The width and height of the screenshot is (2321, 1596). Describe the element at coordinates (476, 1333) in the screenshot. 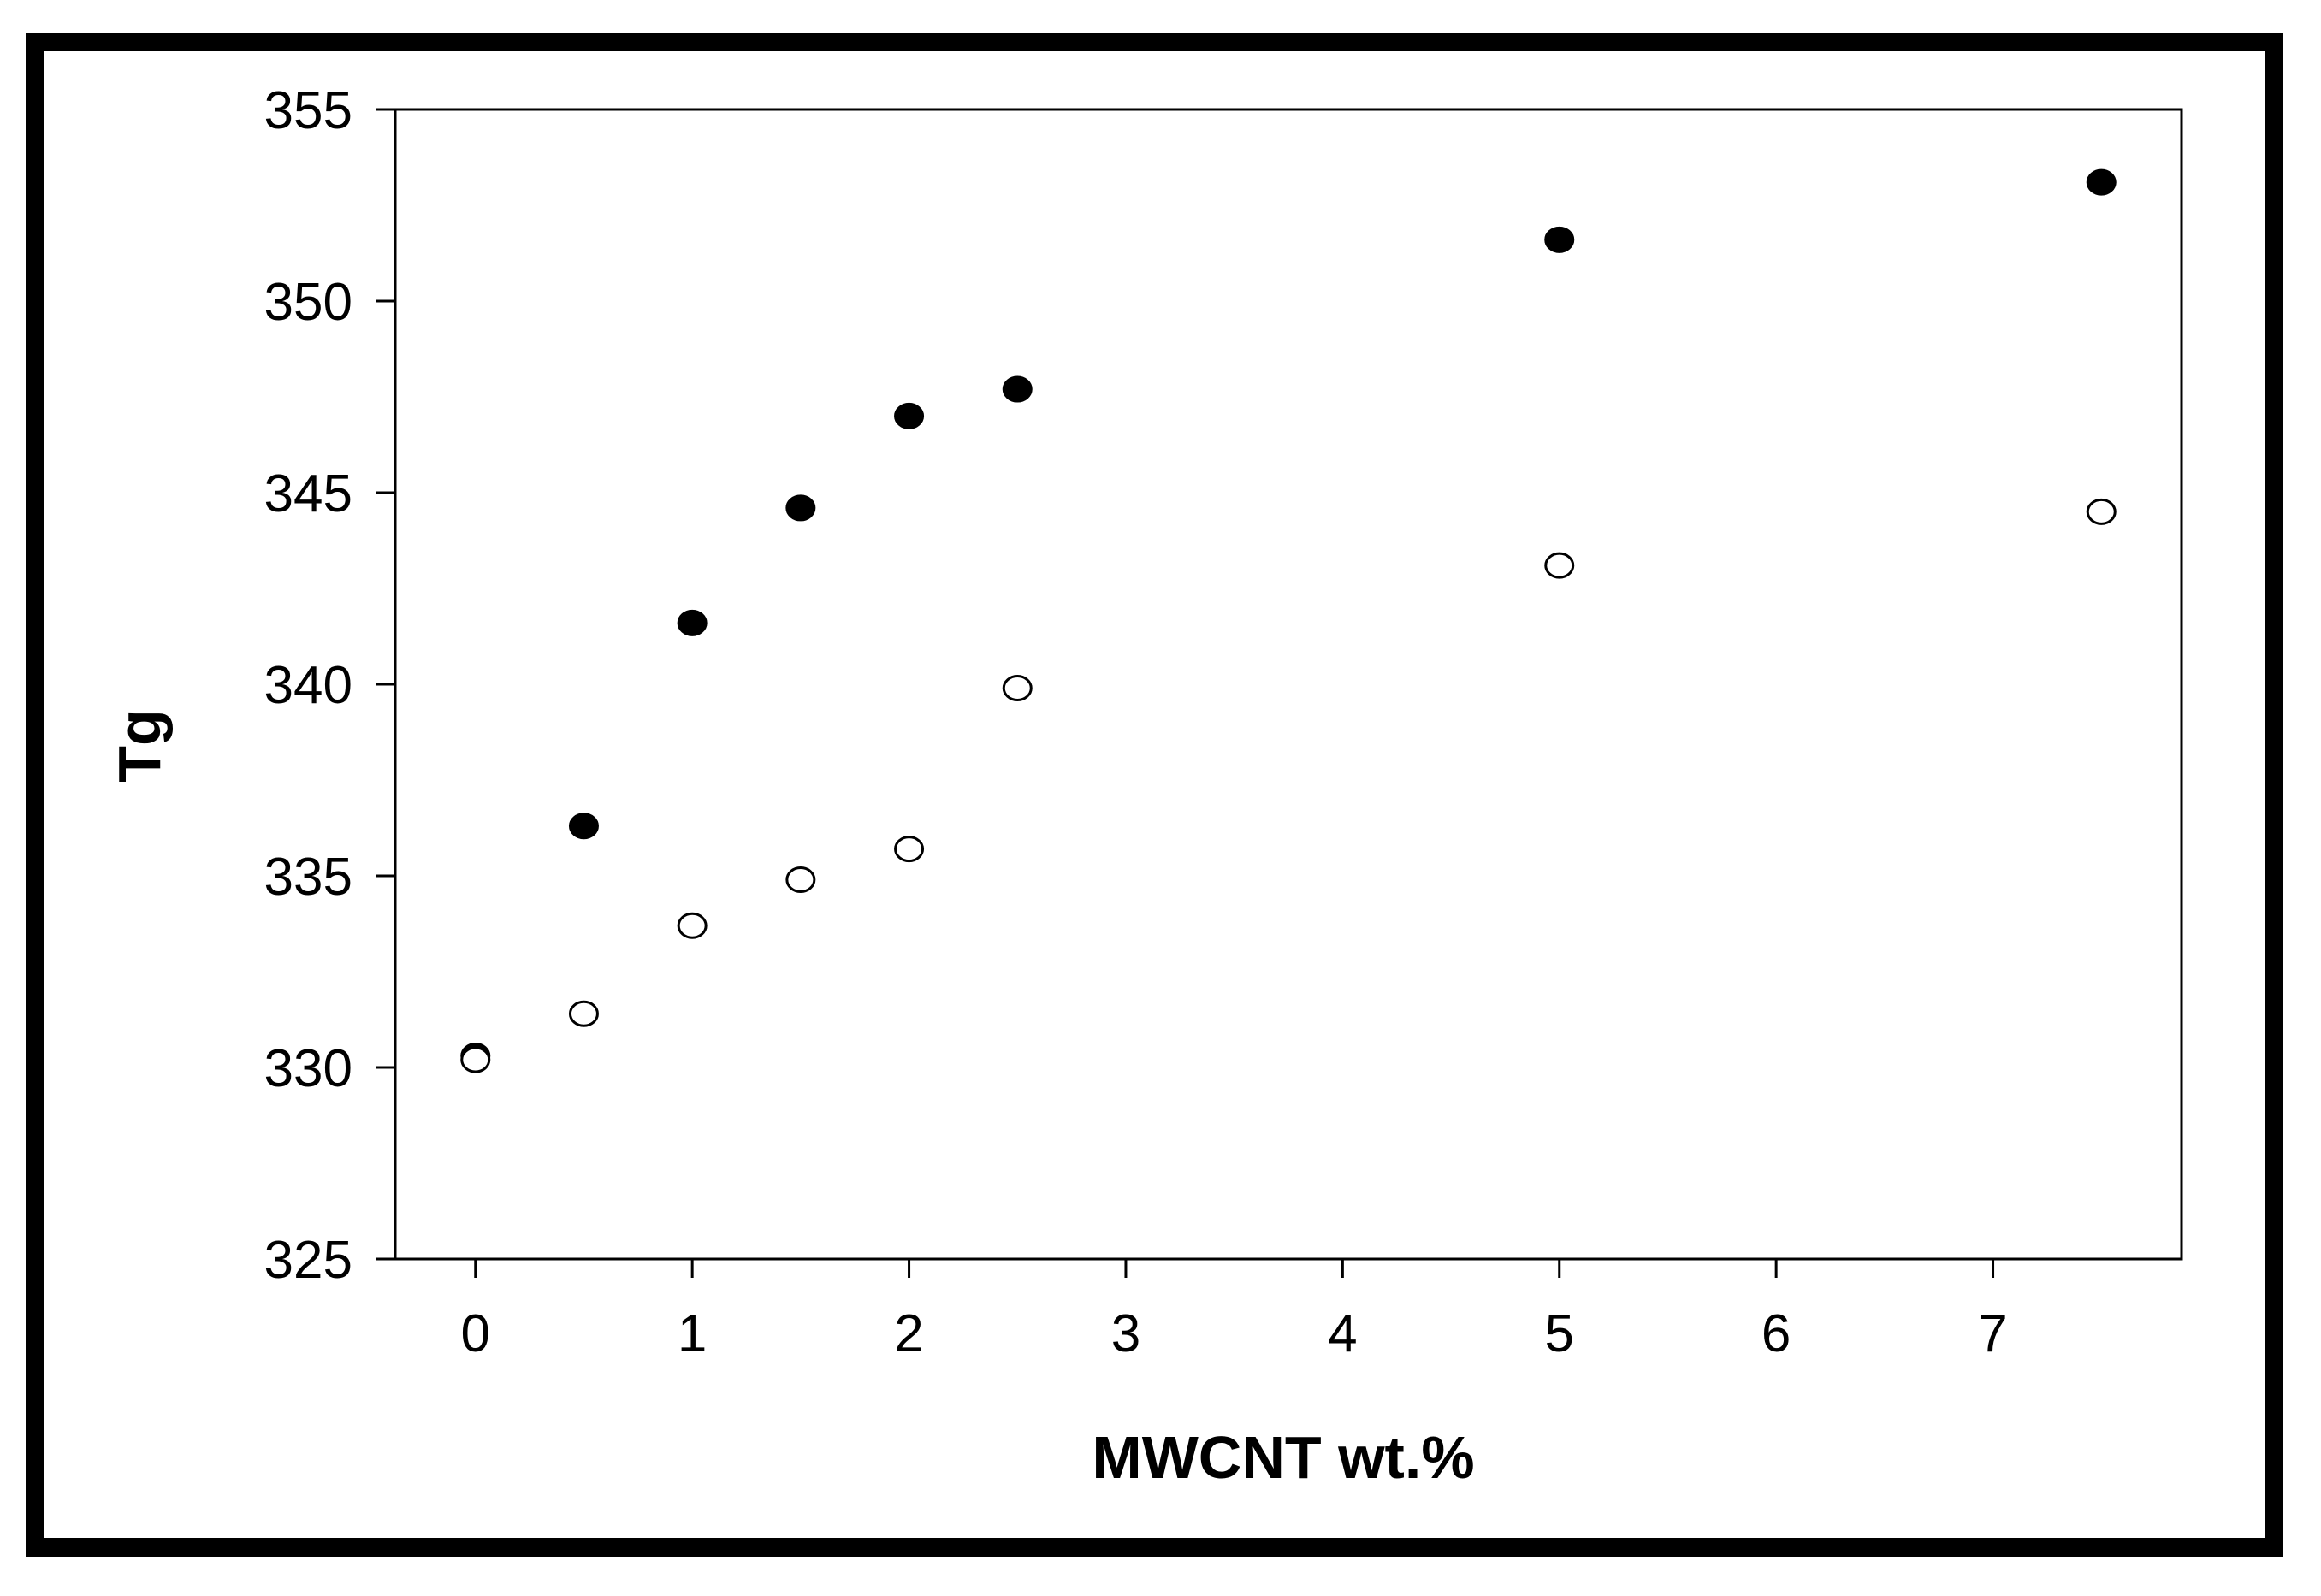

I see `x-tick-label: 0` at that location.